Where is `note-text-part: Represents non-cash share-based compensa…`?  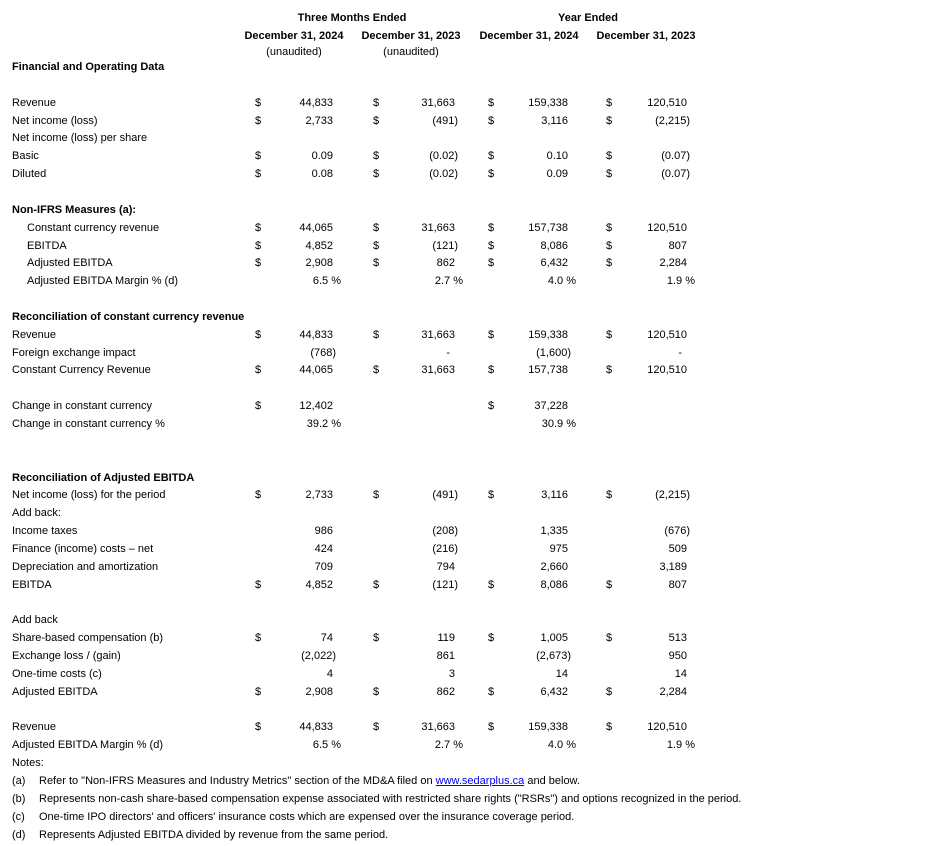 note-text-part: Represents non-cash share-based compensa… is located at coordinates (390, 798).